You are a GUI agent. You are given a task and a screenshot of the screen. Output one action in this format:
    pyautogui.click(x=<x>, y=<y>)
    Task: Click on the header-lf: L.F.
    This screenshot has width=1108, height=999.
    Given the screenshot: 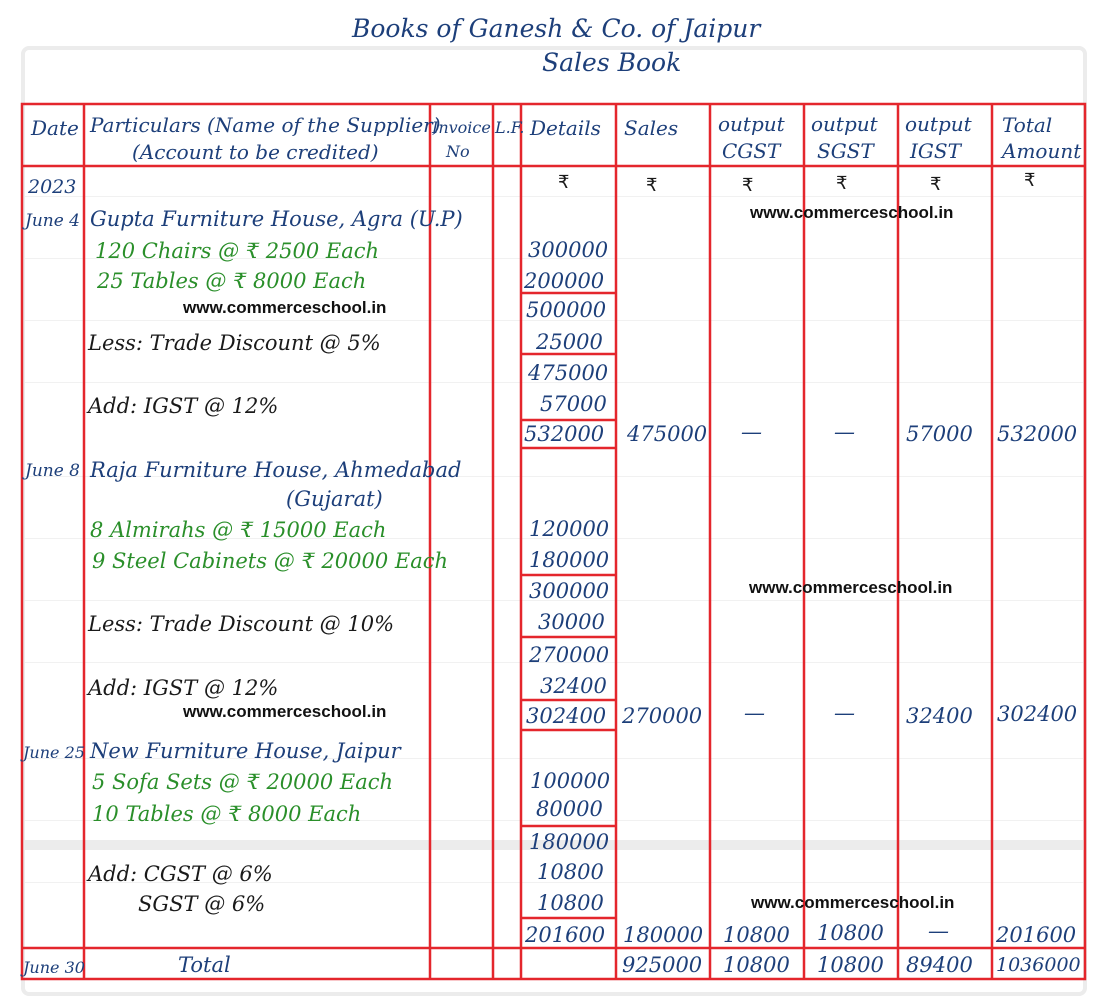 What is the action you would take?
    pyautogui.click(x=510, y=127)
    